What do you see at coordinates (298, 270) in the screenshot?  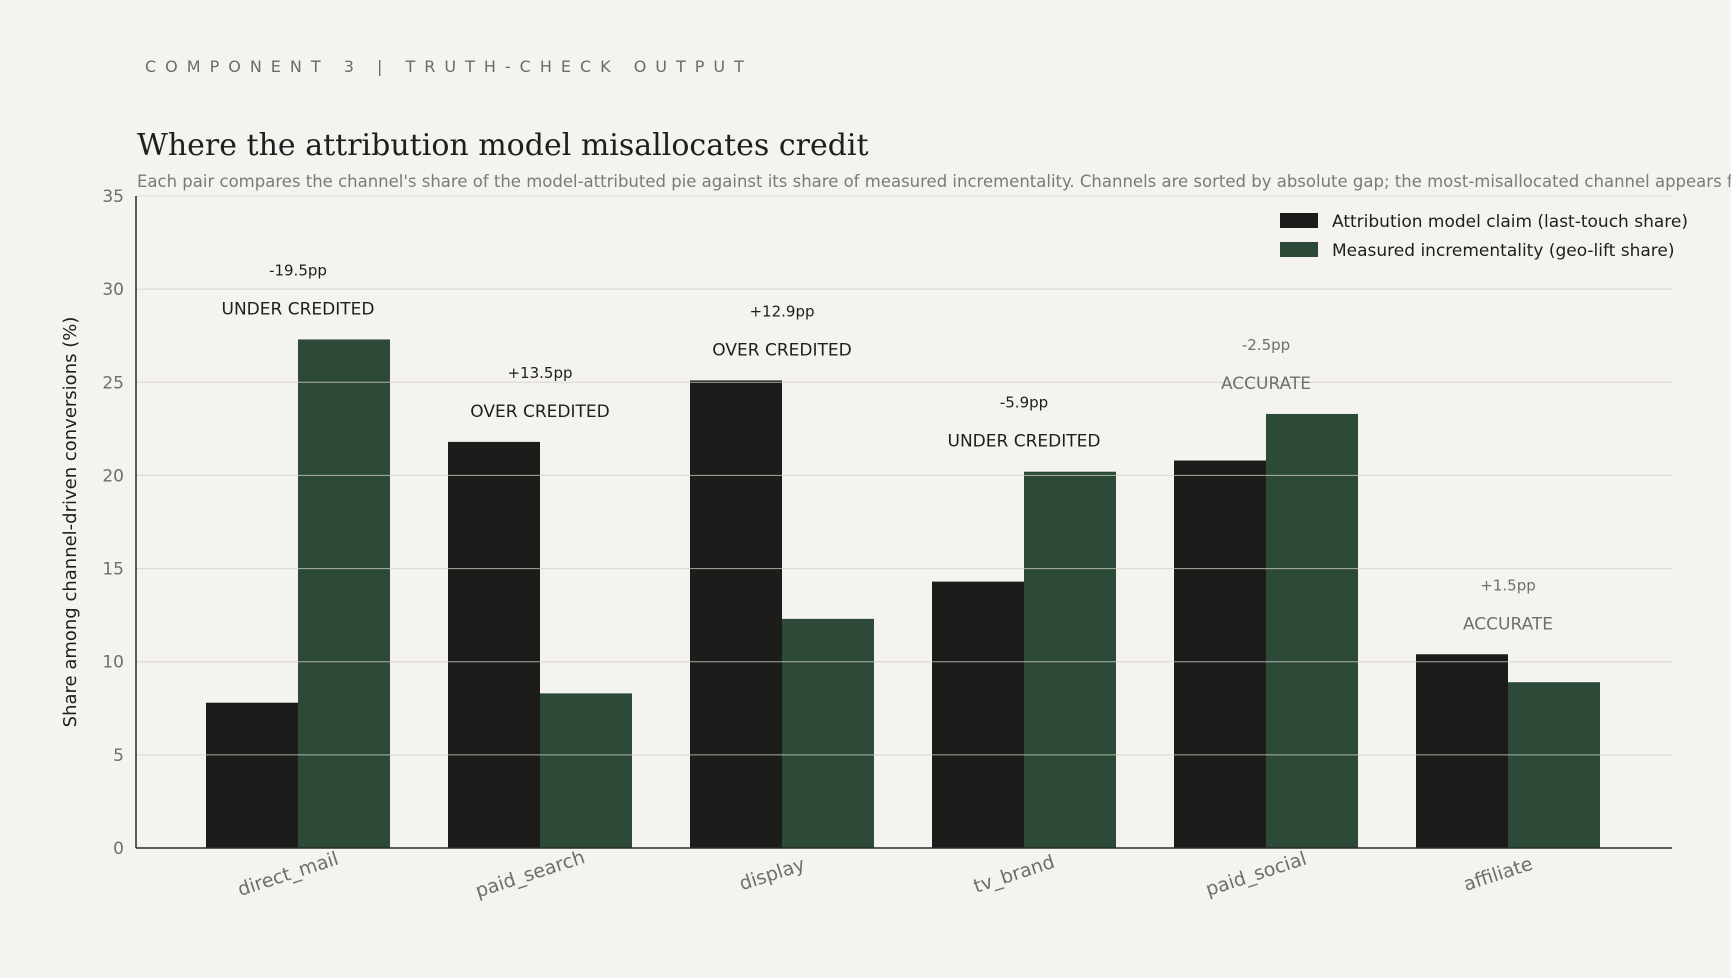 I see `gap-annotation: -19.5pp` at bounding box center [298, 270].